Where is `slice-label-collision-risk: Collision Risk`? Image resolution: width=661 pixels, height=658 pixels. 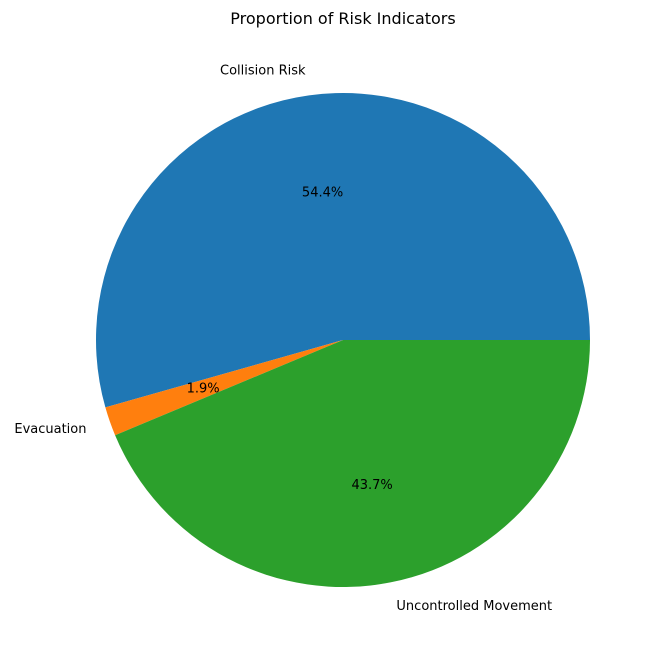
slice-label-collision-risk: Collision Risk is located at coordinates (263, 70).